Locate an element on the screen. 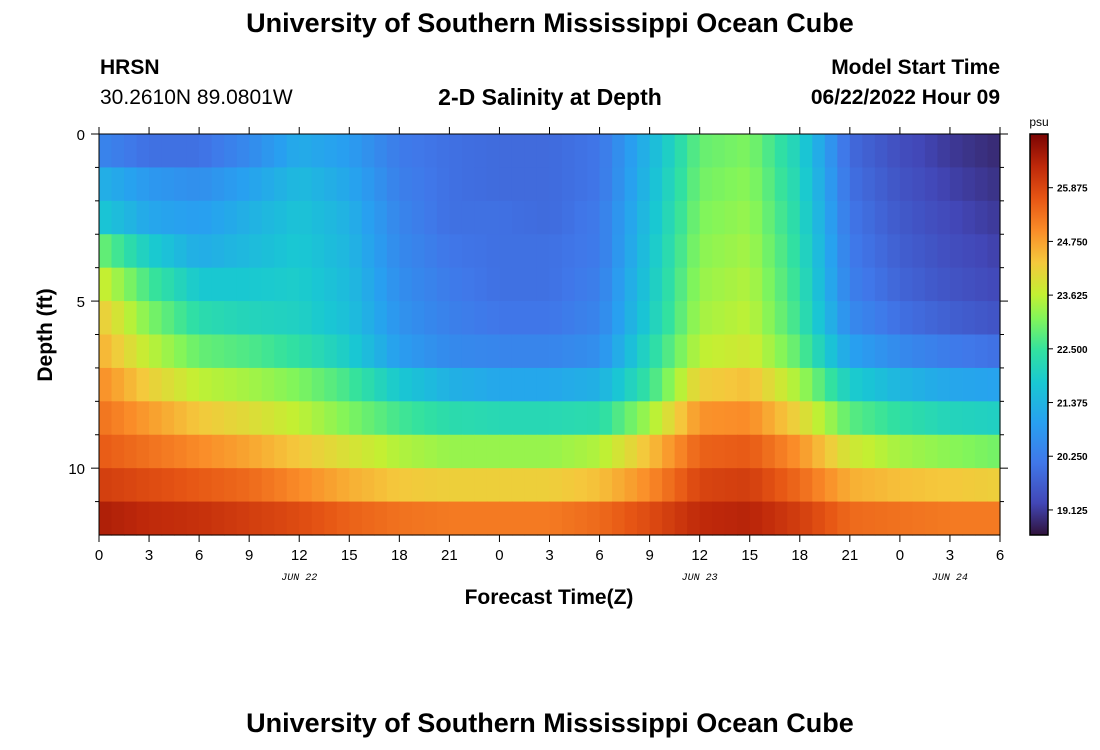  x-tick-label: 3 is located at coordinates (950, 555).